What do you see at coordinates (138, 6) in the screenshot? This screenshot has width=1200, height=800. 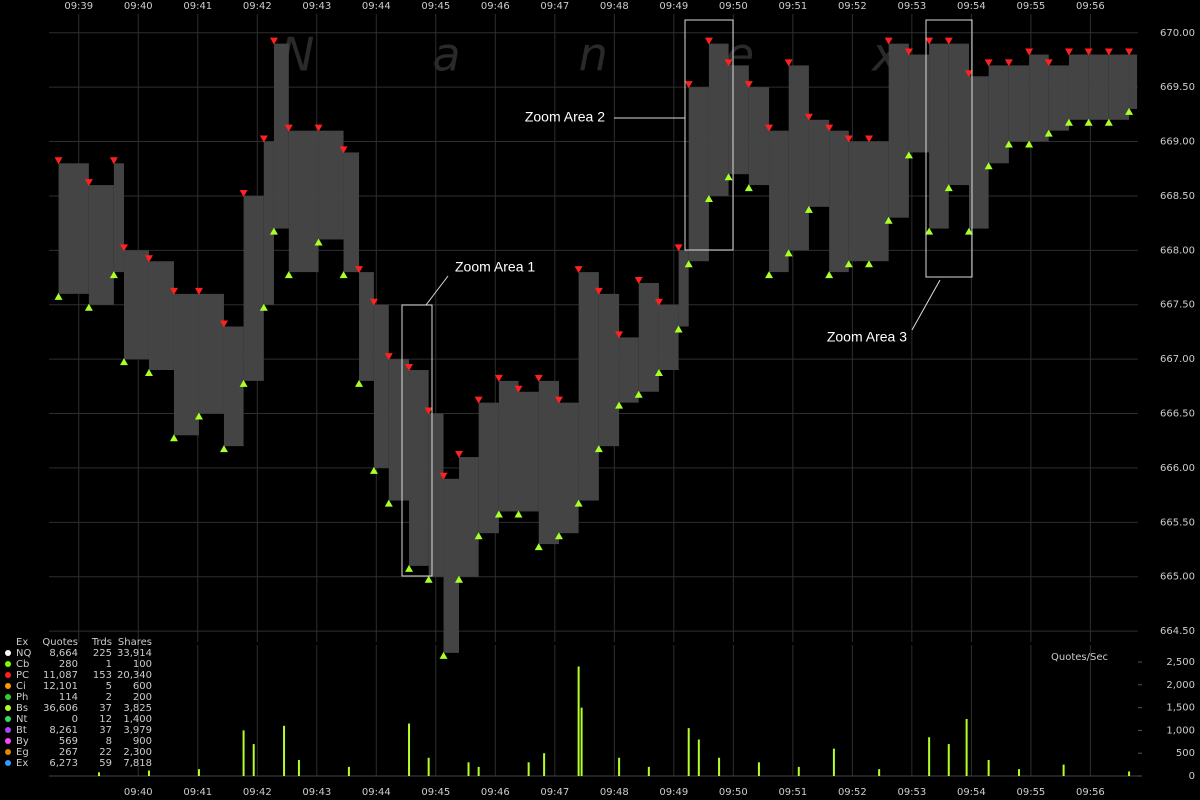 I see `x-tick-label: 09:40` at bounding box center [138, 6].